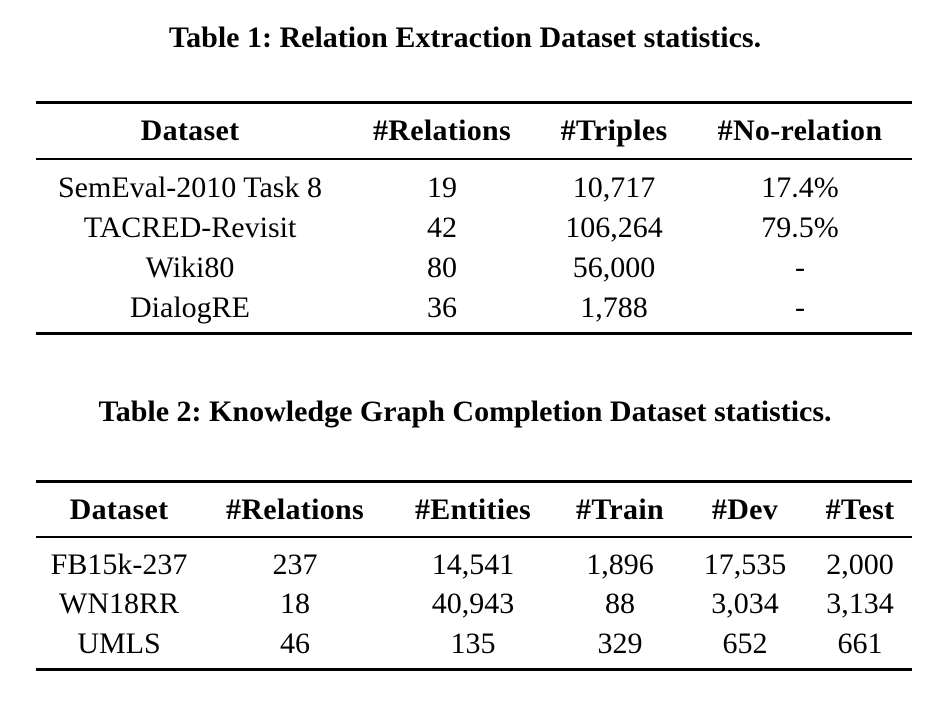  Describe the element at coordinates (474, 481) in the screenshot. I see `table2-top-rule` at that location.